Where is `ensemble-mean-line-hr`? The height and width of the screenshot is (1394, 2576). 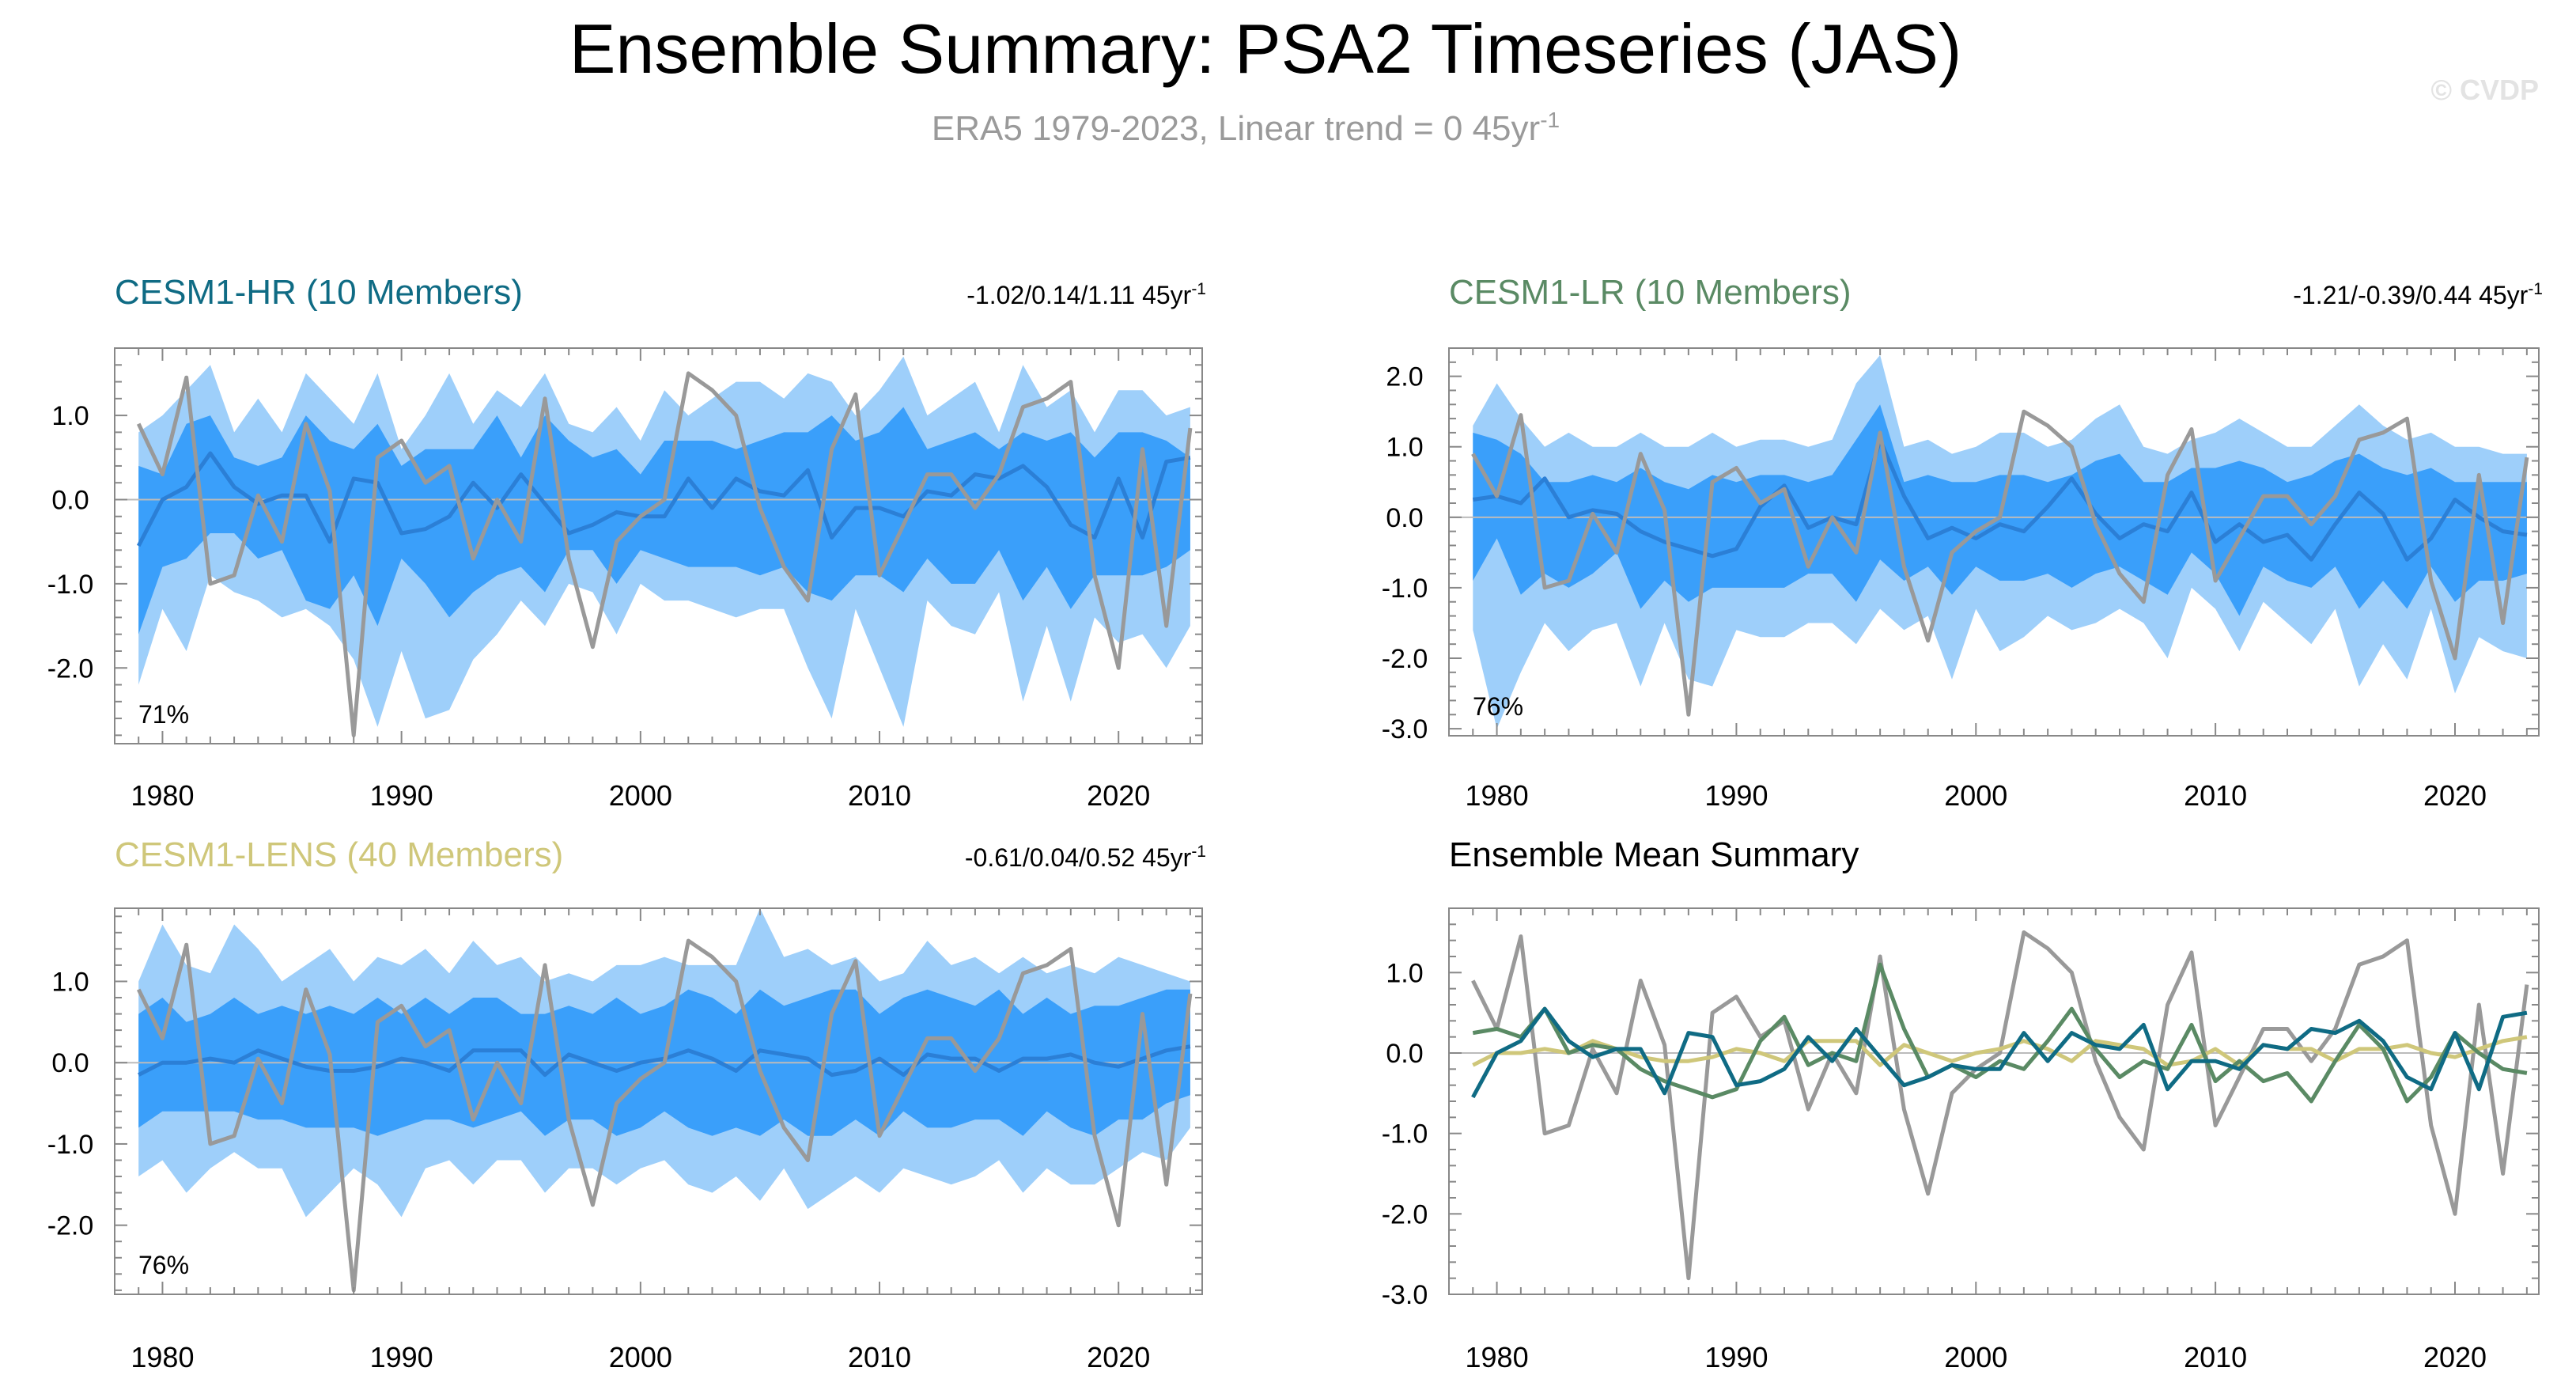 ensemble-mean-line-hr is located at coordinates (663, 499).